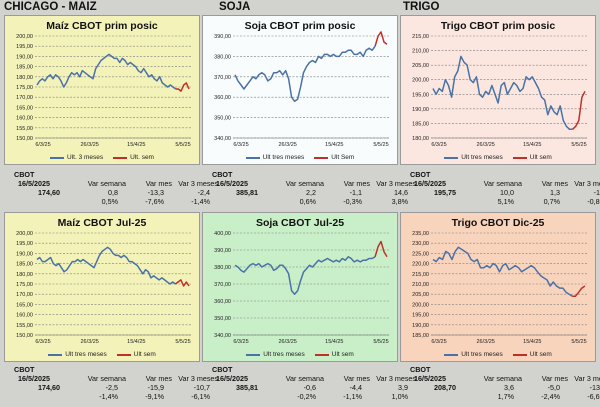 This screenshot has height=407, width=600. Describe the element at coordinates (540, 354) in the screenshot. I see `legend-label-week: Ult sem` at that location.